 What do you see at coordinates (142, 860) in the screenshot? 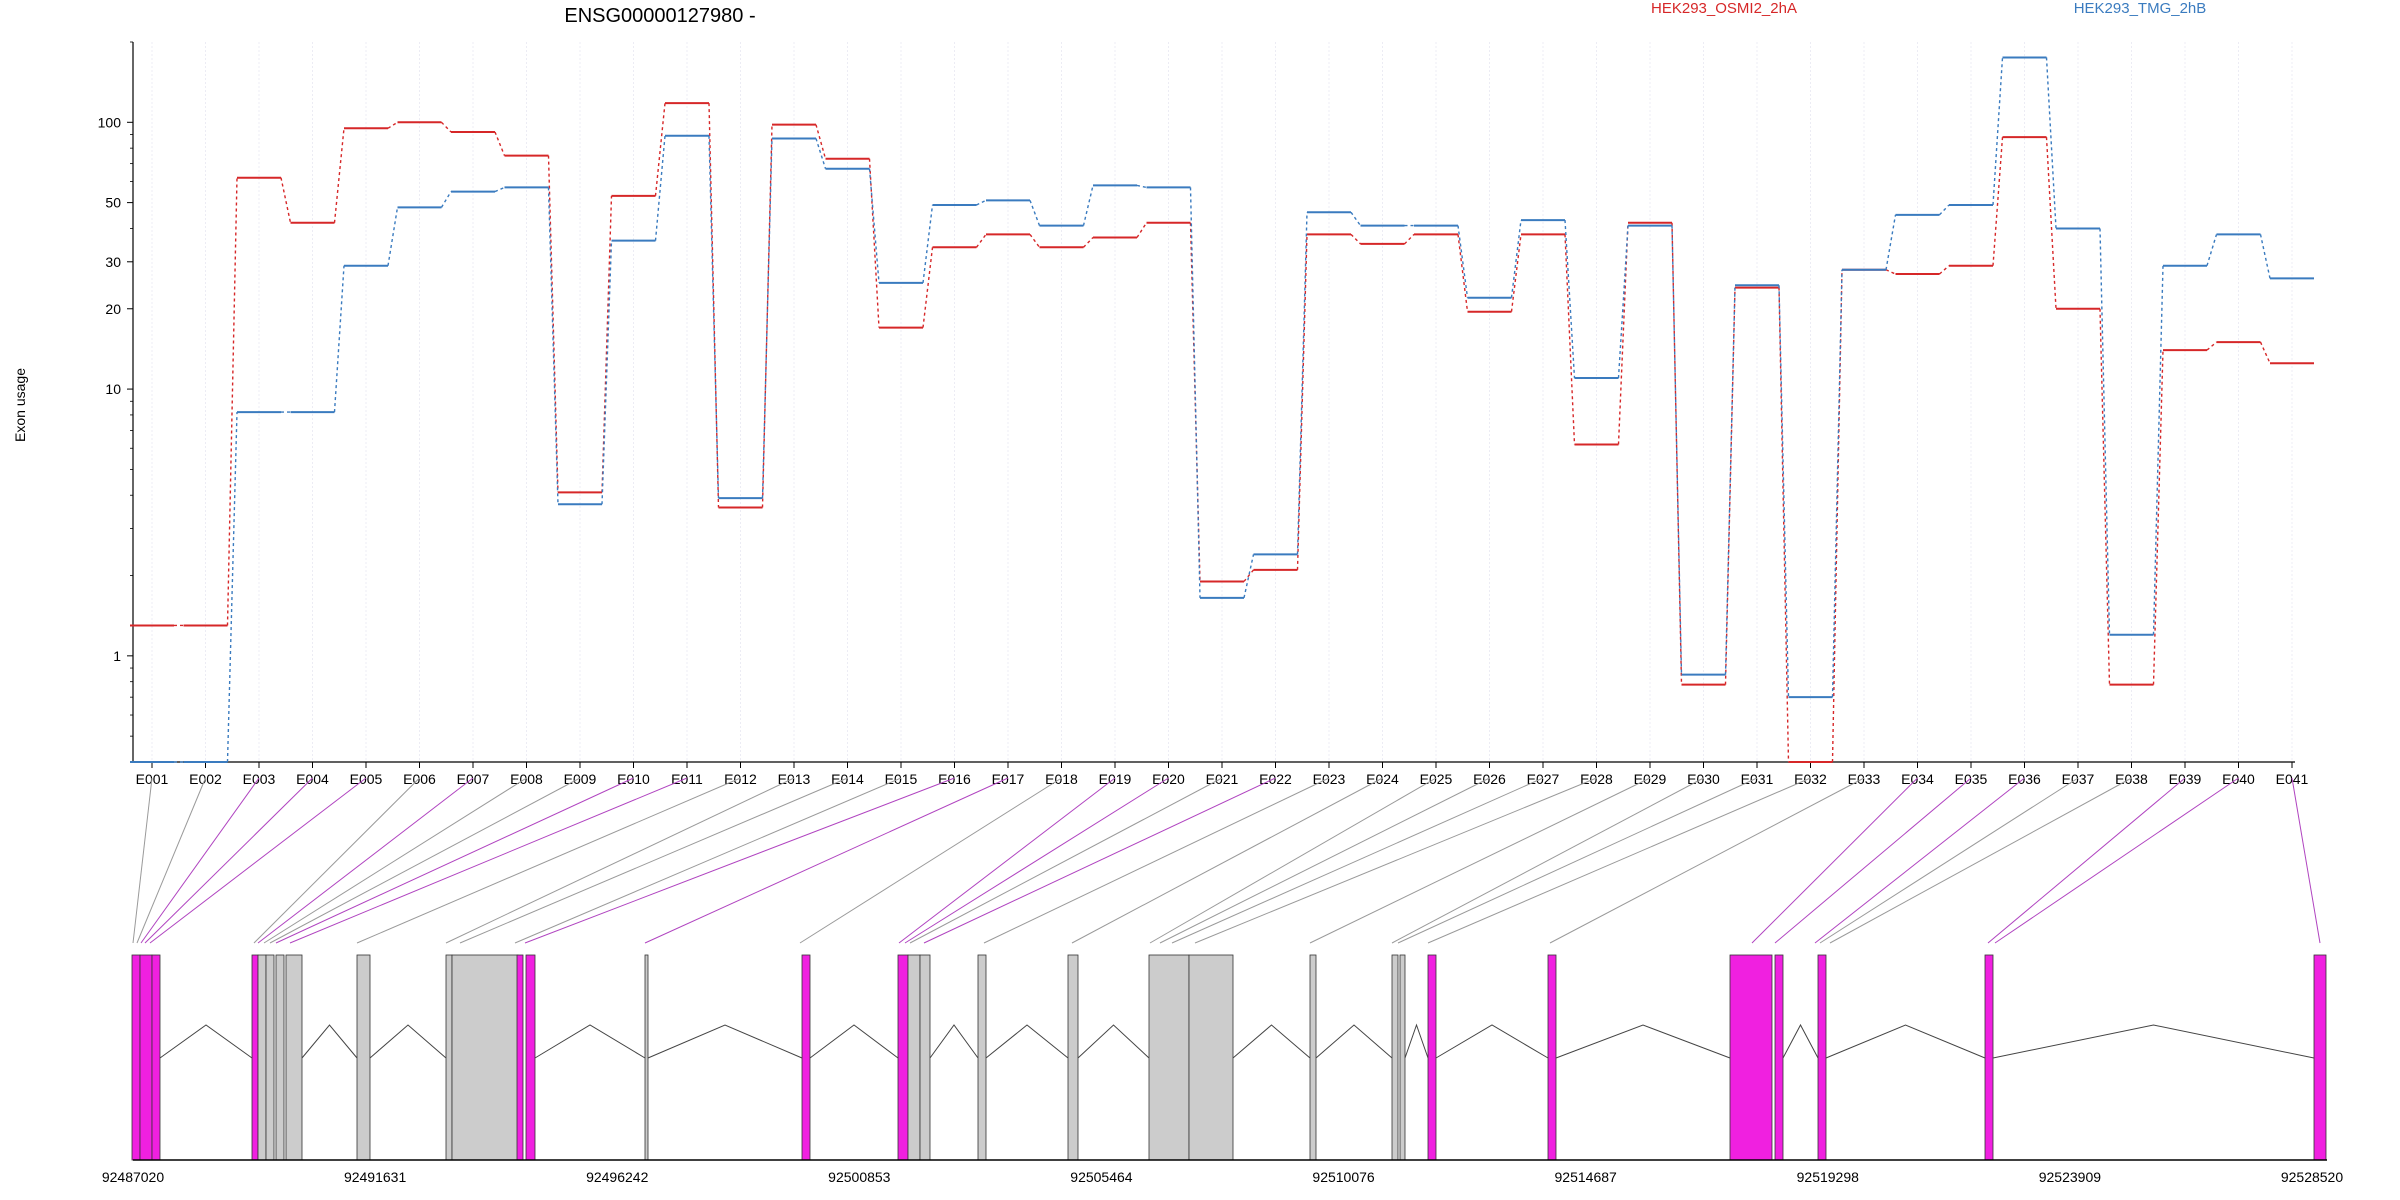
I see `connector-e001` at bounding box center [142, 860].